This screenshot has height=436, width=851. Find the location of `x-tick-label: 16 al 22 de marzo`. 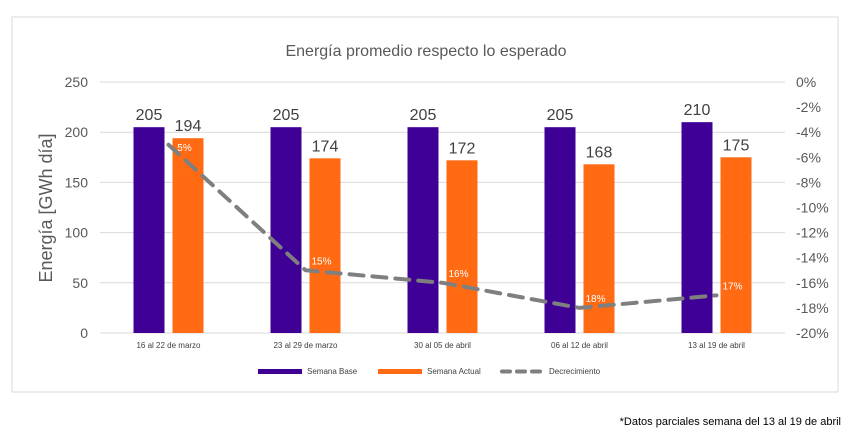

x-tick-label: 16 al 22 de marzo is located at coordinates (168, 345).